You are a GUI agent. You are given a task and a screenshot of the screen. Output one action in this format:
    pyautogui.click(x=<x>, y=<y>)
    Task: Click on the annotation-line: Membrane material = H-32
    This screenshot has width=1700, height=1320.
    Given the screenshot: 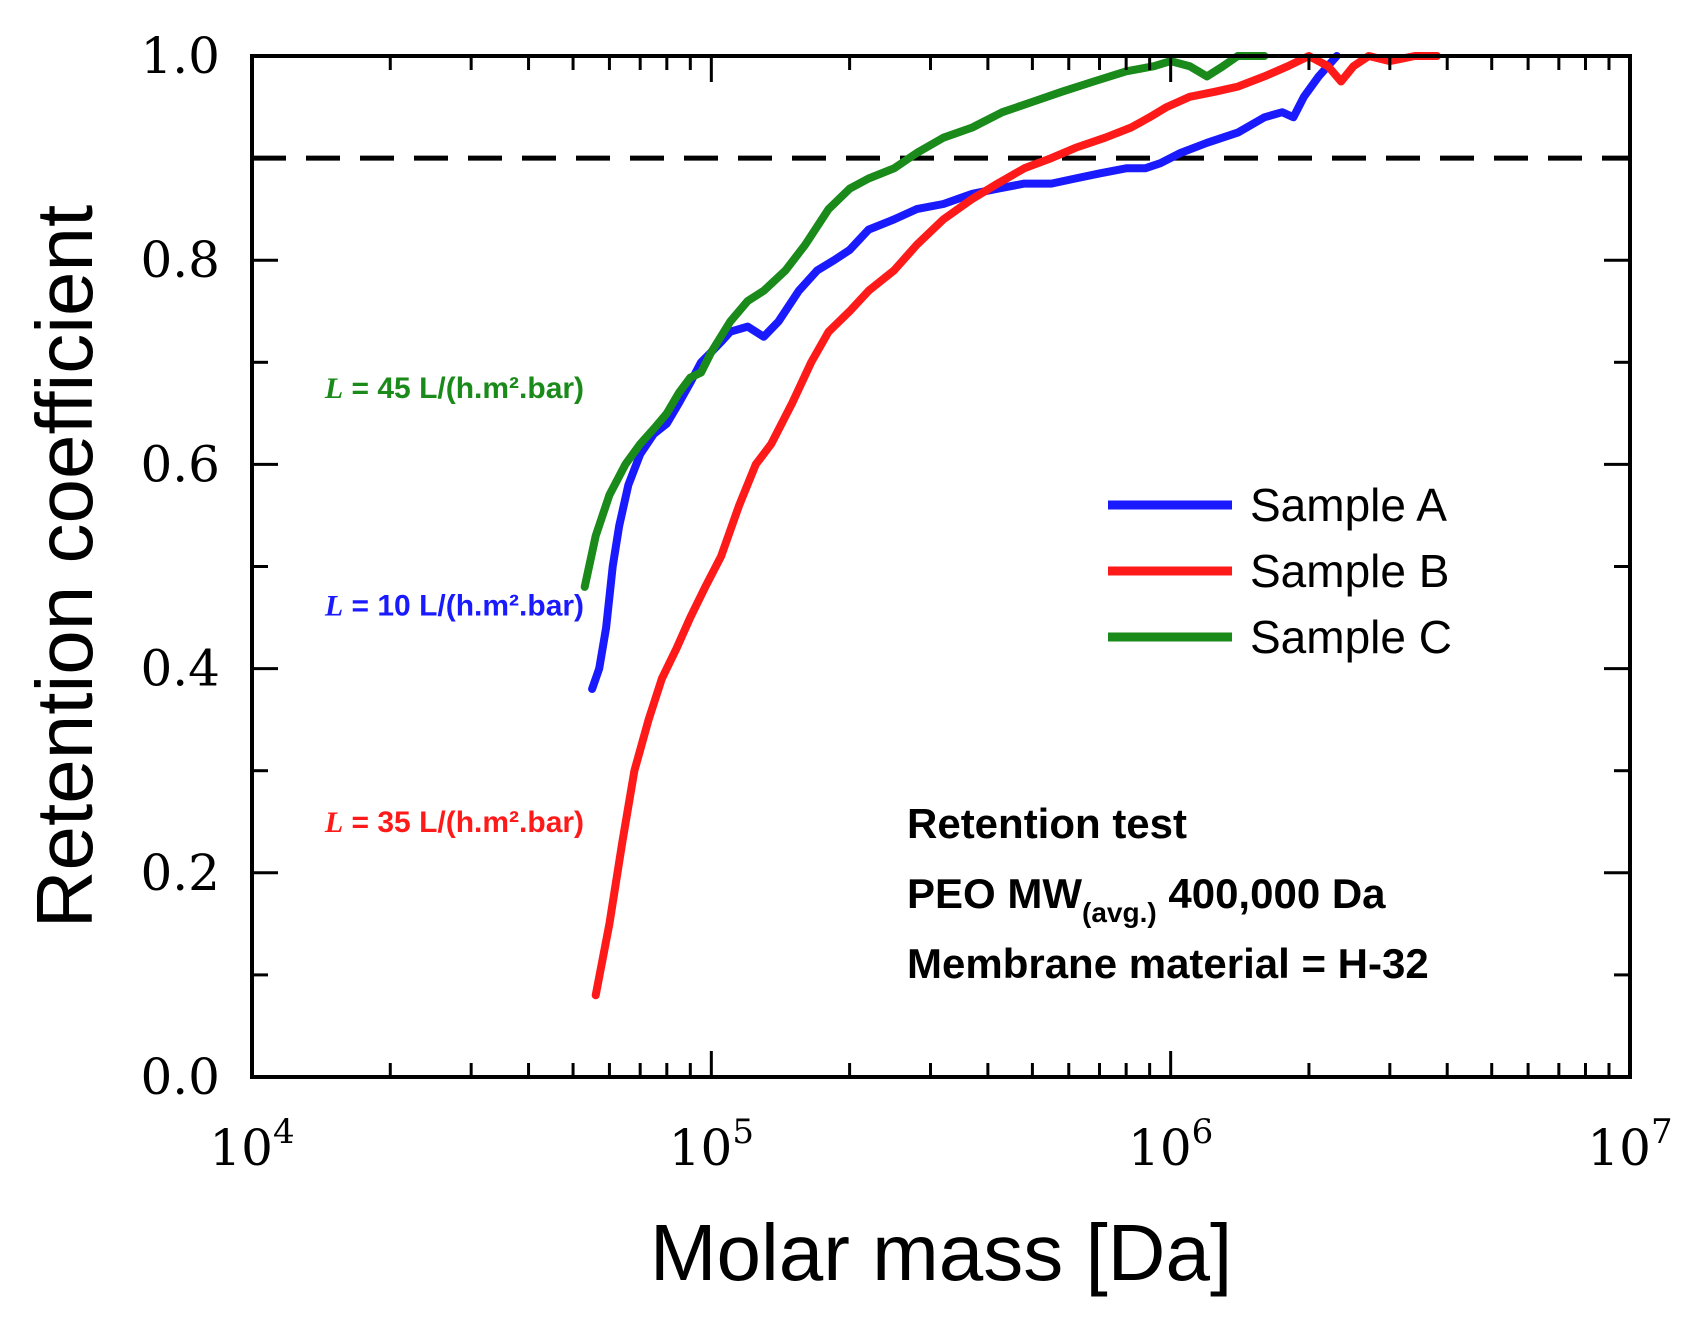 What is the action you would take?
    pyautogui.click(x=1168, y=963)
    